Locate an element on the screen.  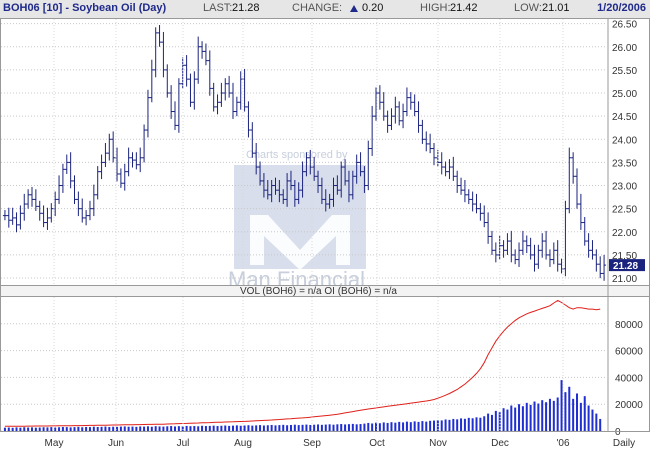
month-label: Aug is located at coordinates (243, 443).